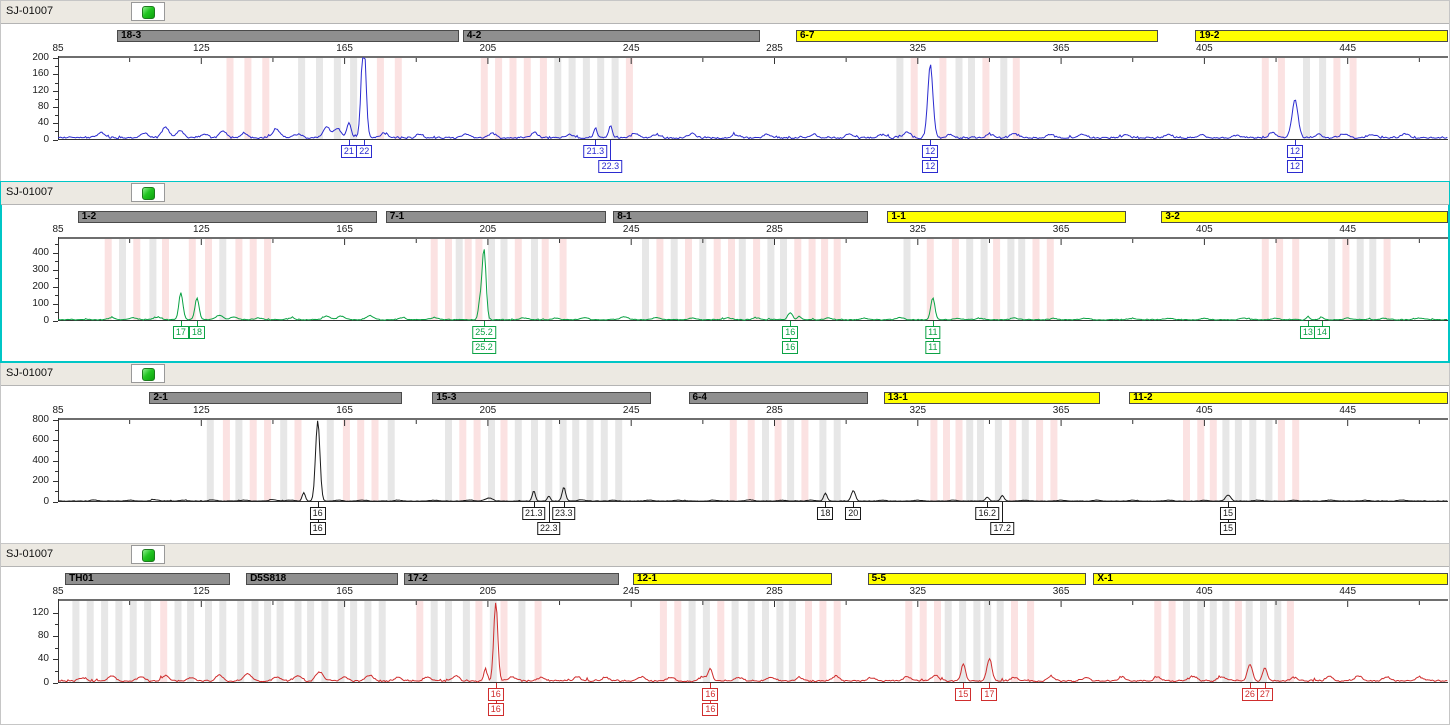 The width and height of the screenshot is (1450, 725). I want to click on allele-label: 13, so click(1307, 332).